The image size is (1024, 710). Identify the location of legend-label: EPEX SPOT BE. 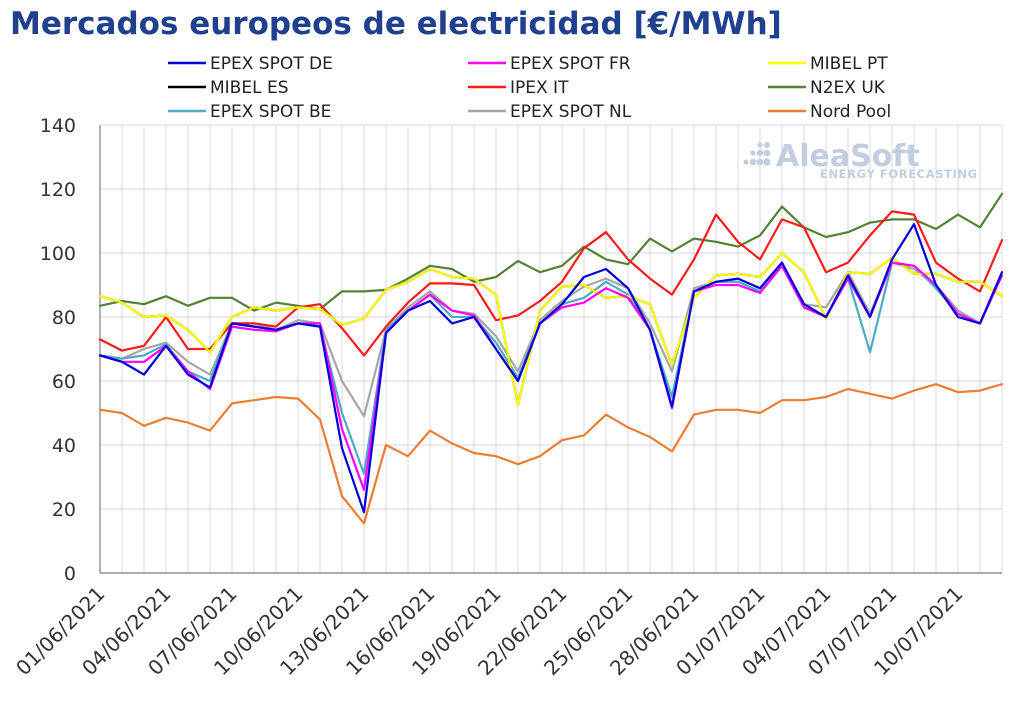
(270, 112).